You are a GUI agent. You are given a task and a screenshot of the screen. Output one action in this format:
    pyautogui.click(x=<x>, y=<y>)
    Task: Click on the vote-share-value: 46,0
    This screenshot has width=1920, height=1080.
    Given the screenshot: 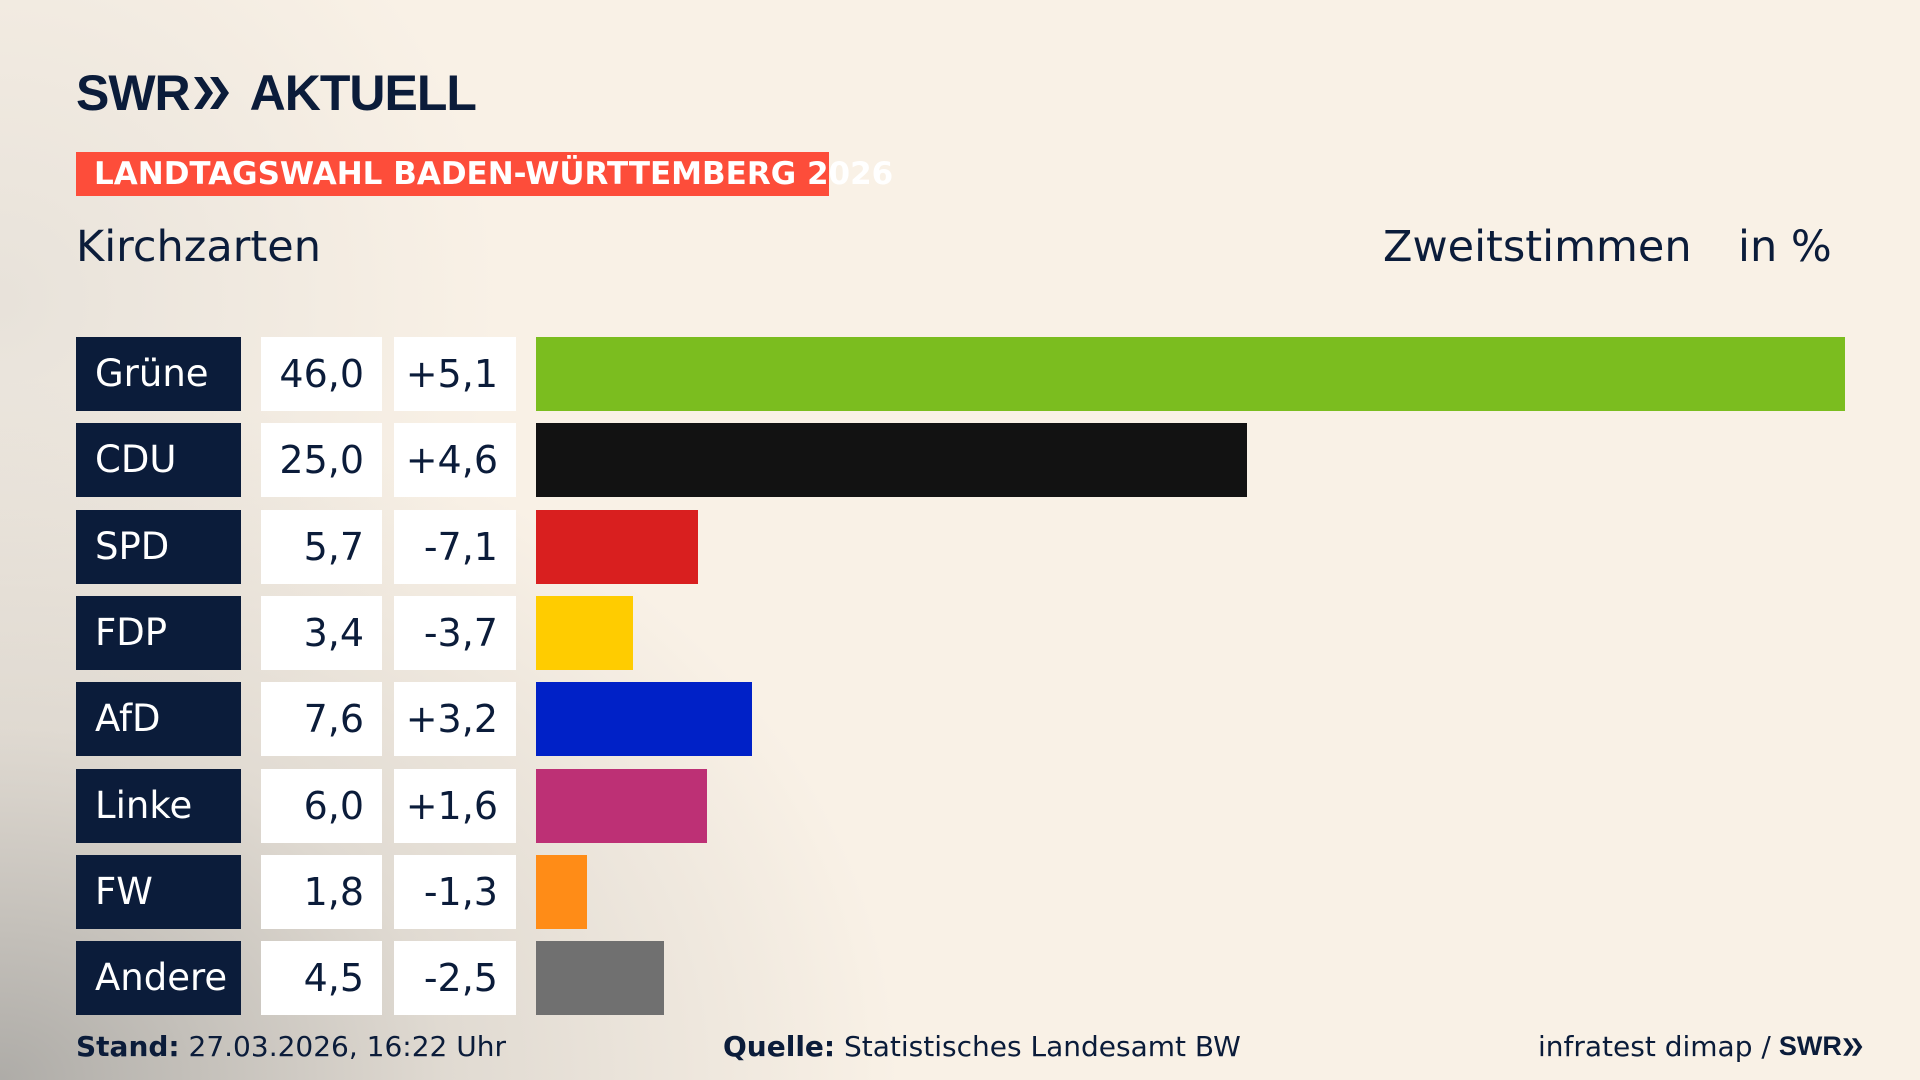 What is the action you would take?
    pyautogui.click(x=321, y=374)
    